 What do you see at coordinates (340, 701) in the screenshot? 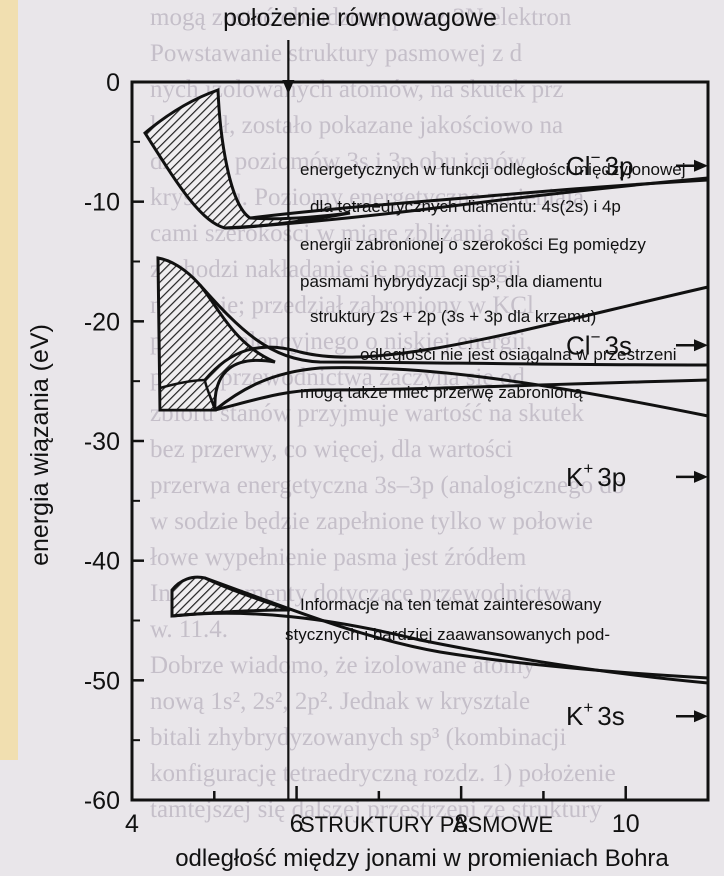
I see `background-text-line: nową 1s², 2s², 2p². Jednak w krysztale` at bounding box center [340, 701].